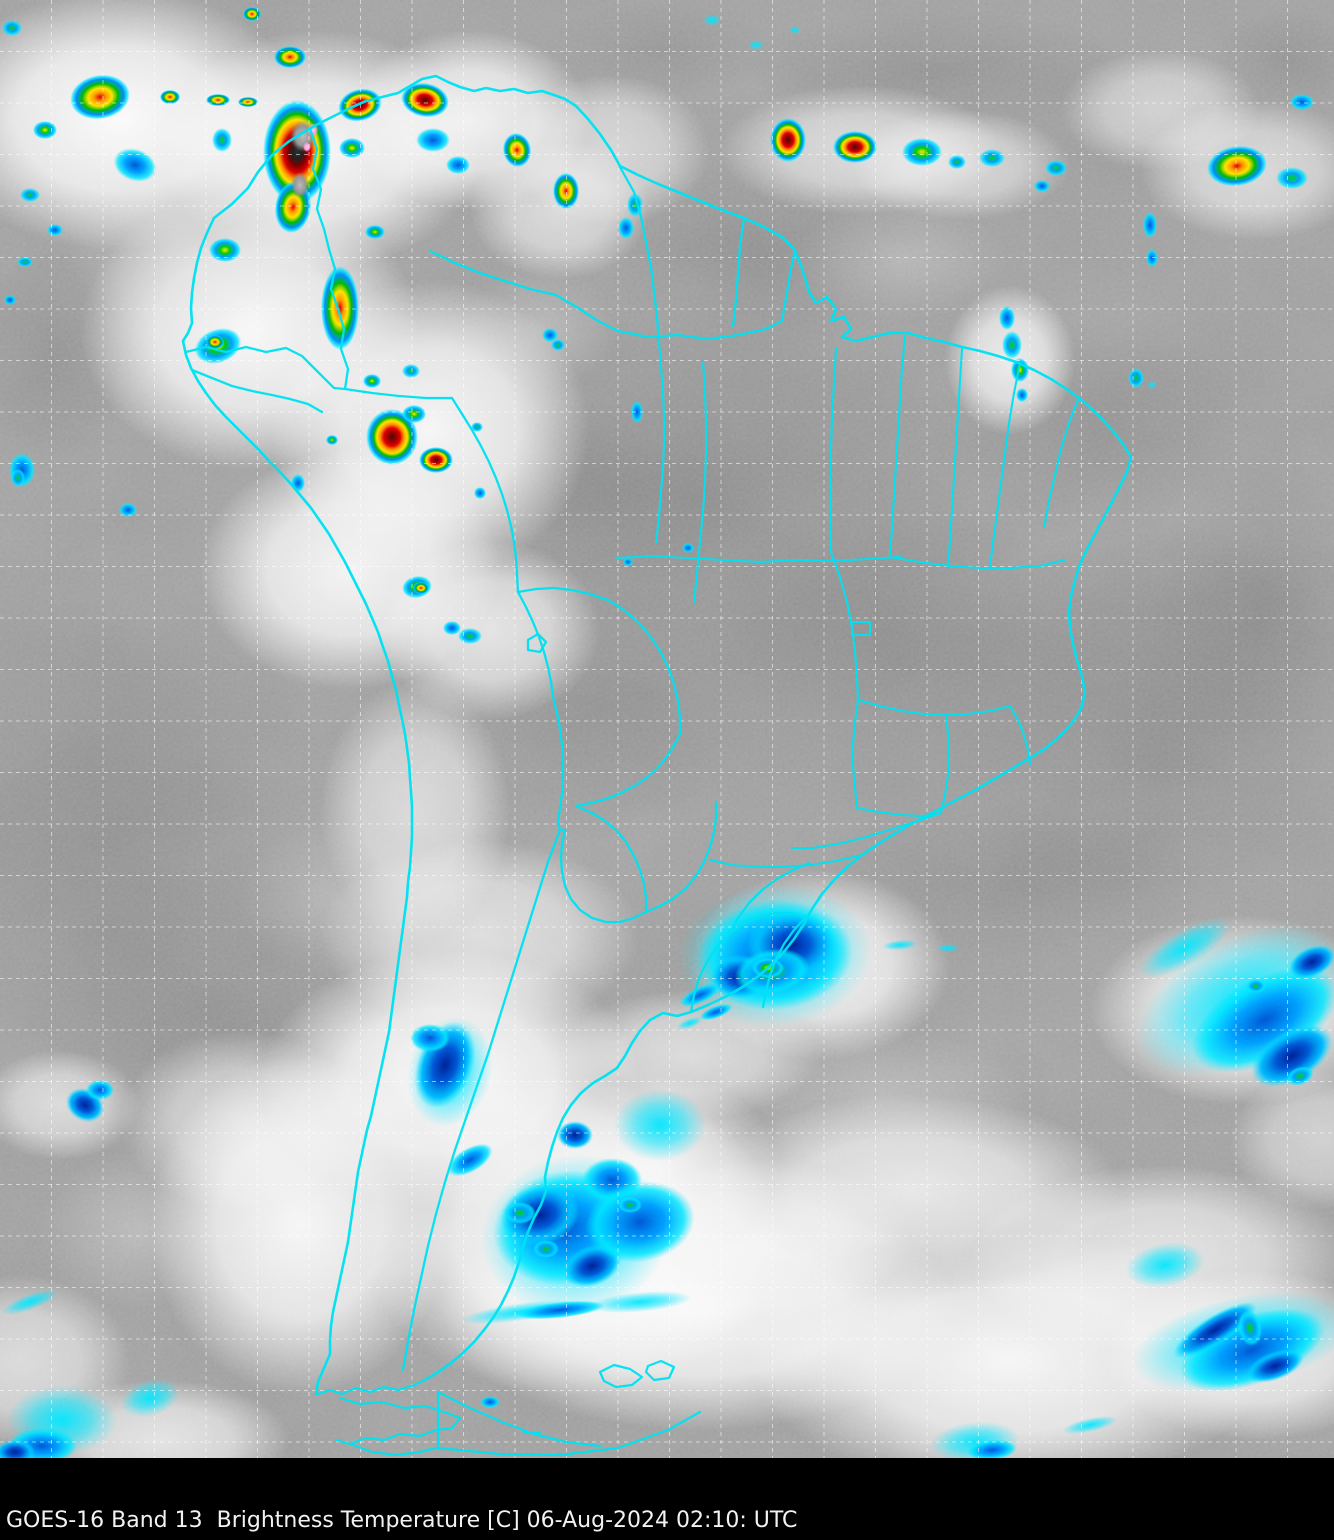 The width and height of the screenshot is (1334, 1540). What do you see at coordinates (297, 806) in the screenshot?
I see `coastline-west` at bounding box center [297, 806].